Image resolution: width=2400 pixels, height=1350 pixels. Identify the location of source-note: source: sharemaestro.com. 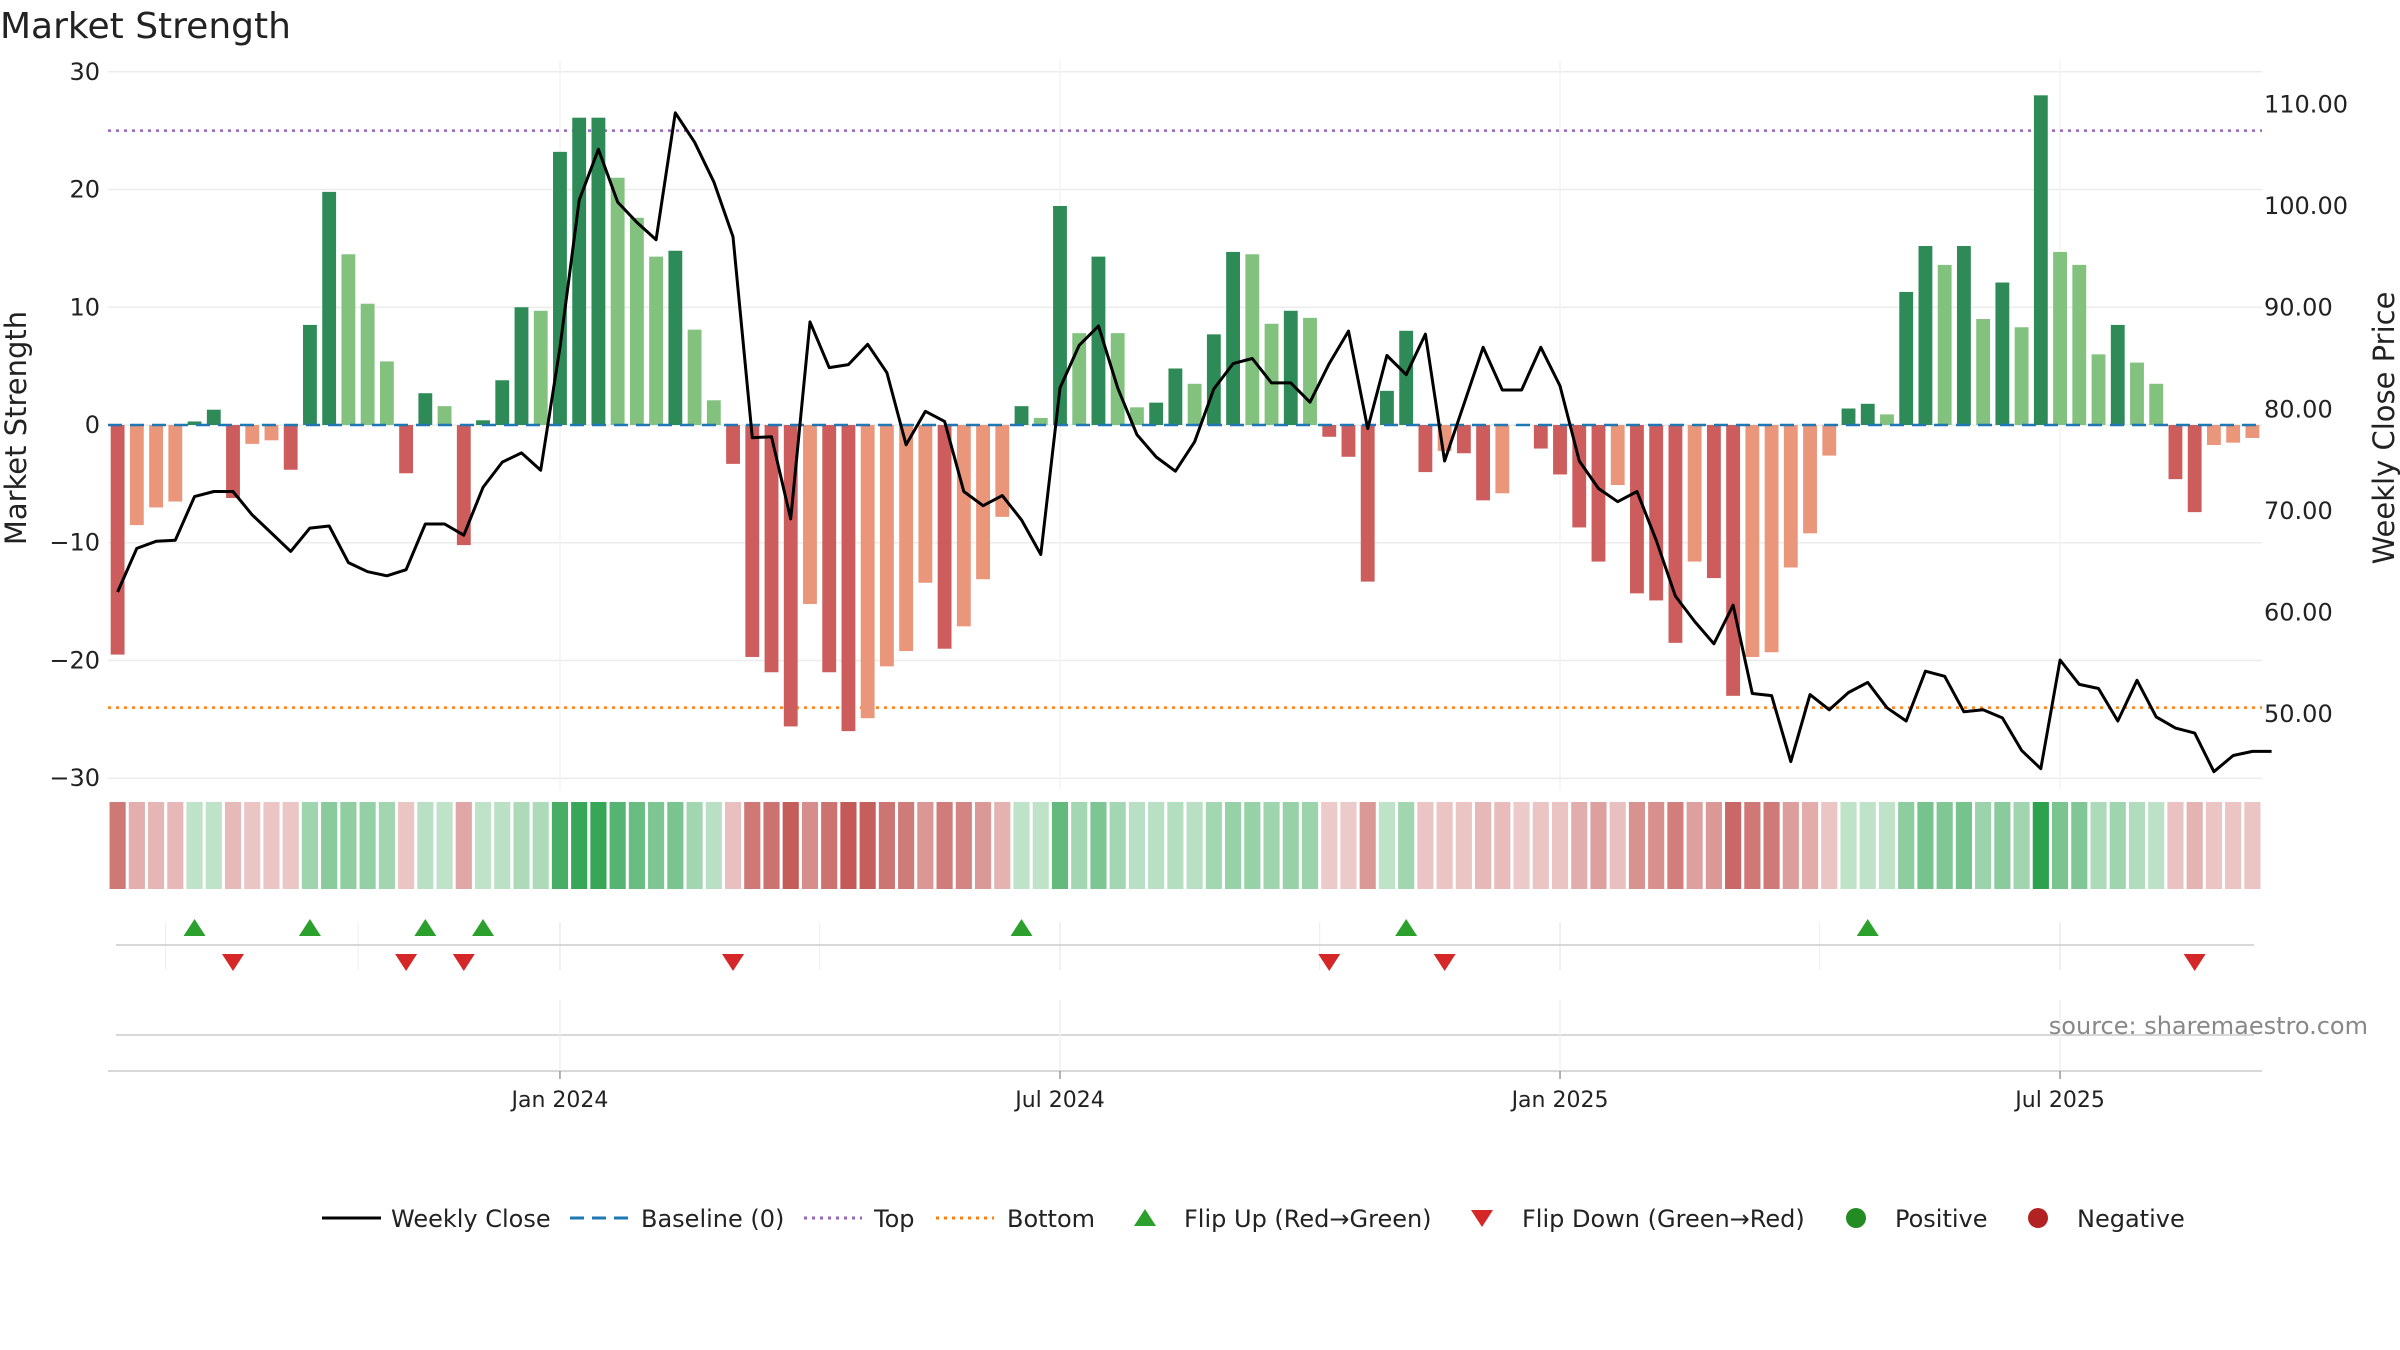
(2208, 1026).